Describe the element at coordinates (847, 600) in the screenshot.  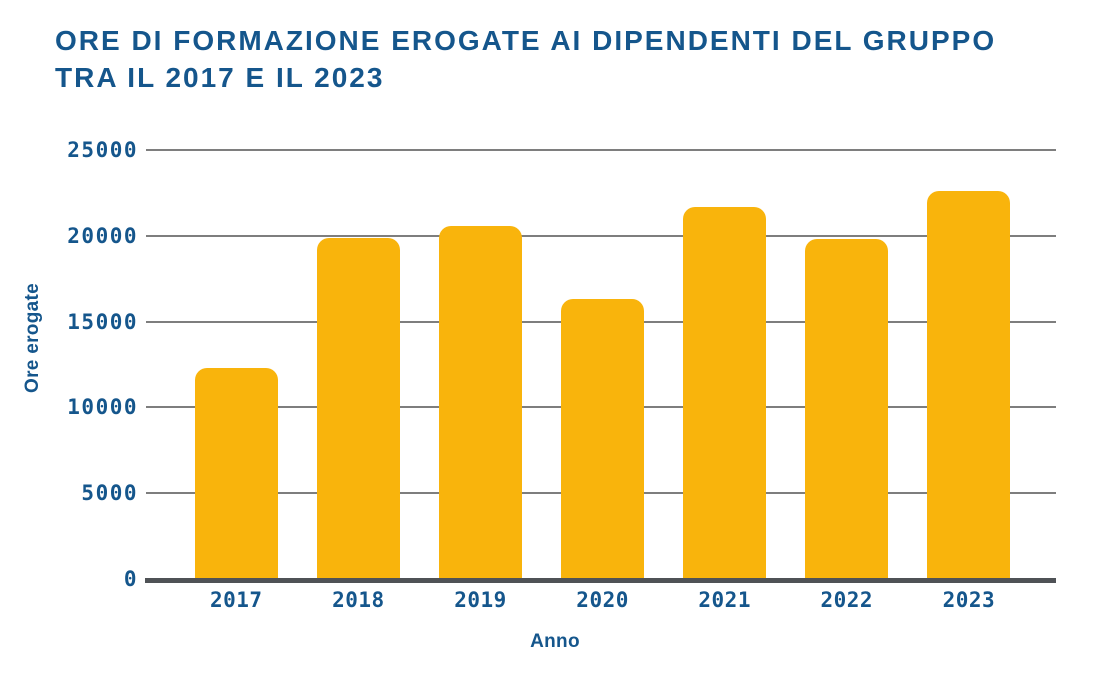
I see `x-tick-label-2022: 2022` at that location.